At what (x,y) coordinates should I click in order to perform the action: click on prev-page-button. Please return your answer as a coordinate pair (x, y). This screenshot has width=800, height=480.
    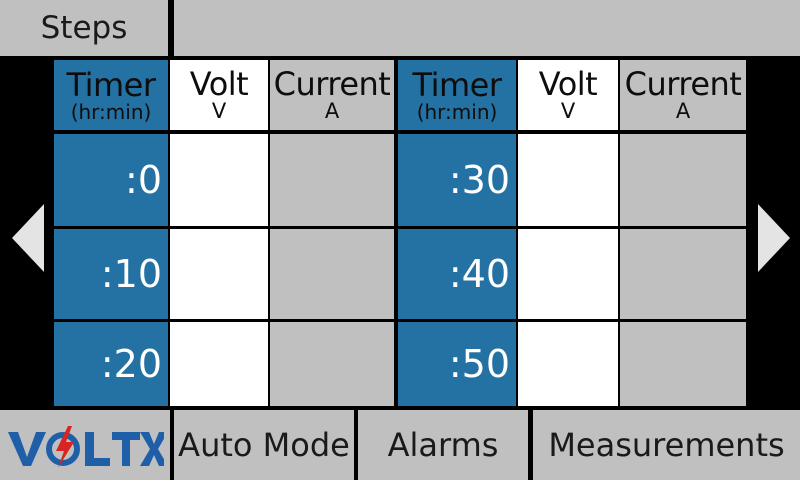
    Looking at the image, I should click on (28, 240).